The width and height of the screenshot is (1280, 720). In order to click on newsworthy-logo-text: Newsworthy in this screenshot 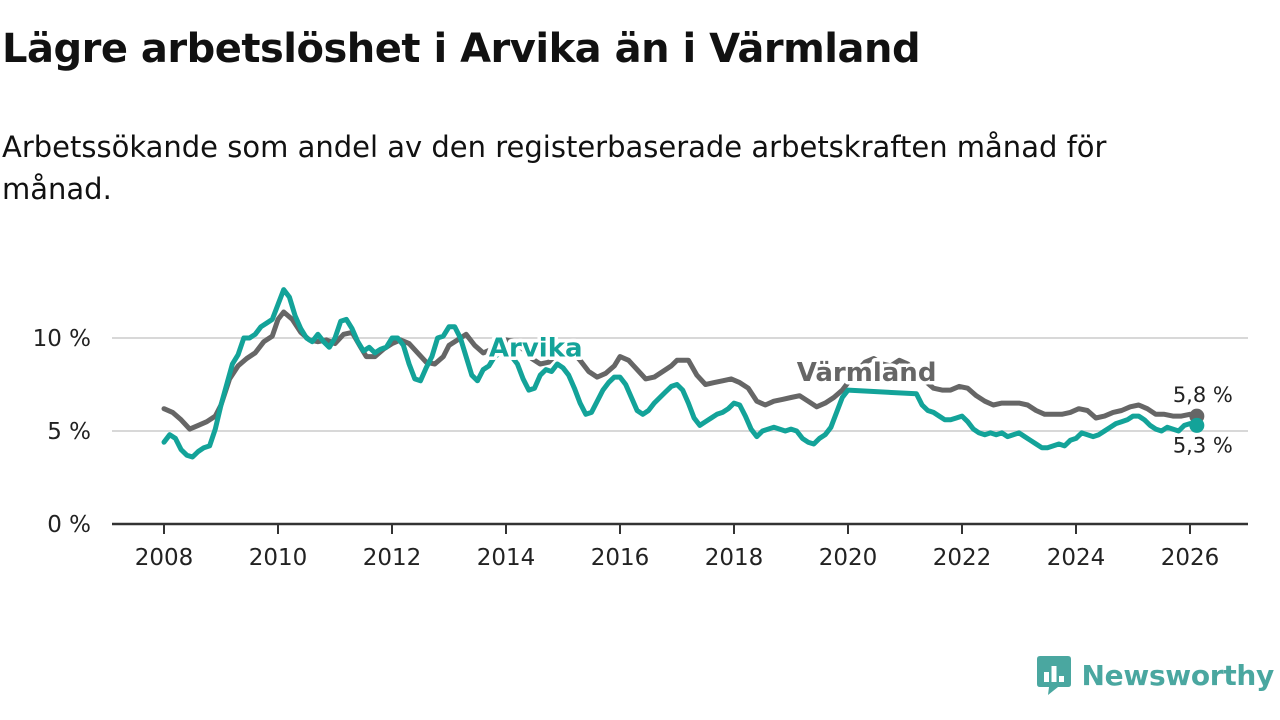, I will do `click(1178, 675)`.